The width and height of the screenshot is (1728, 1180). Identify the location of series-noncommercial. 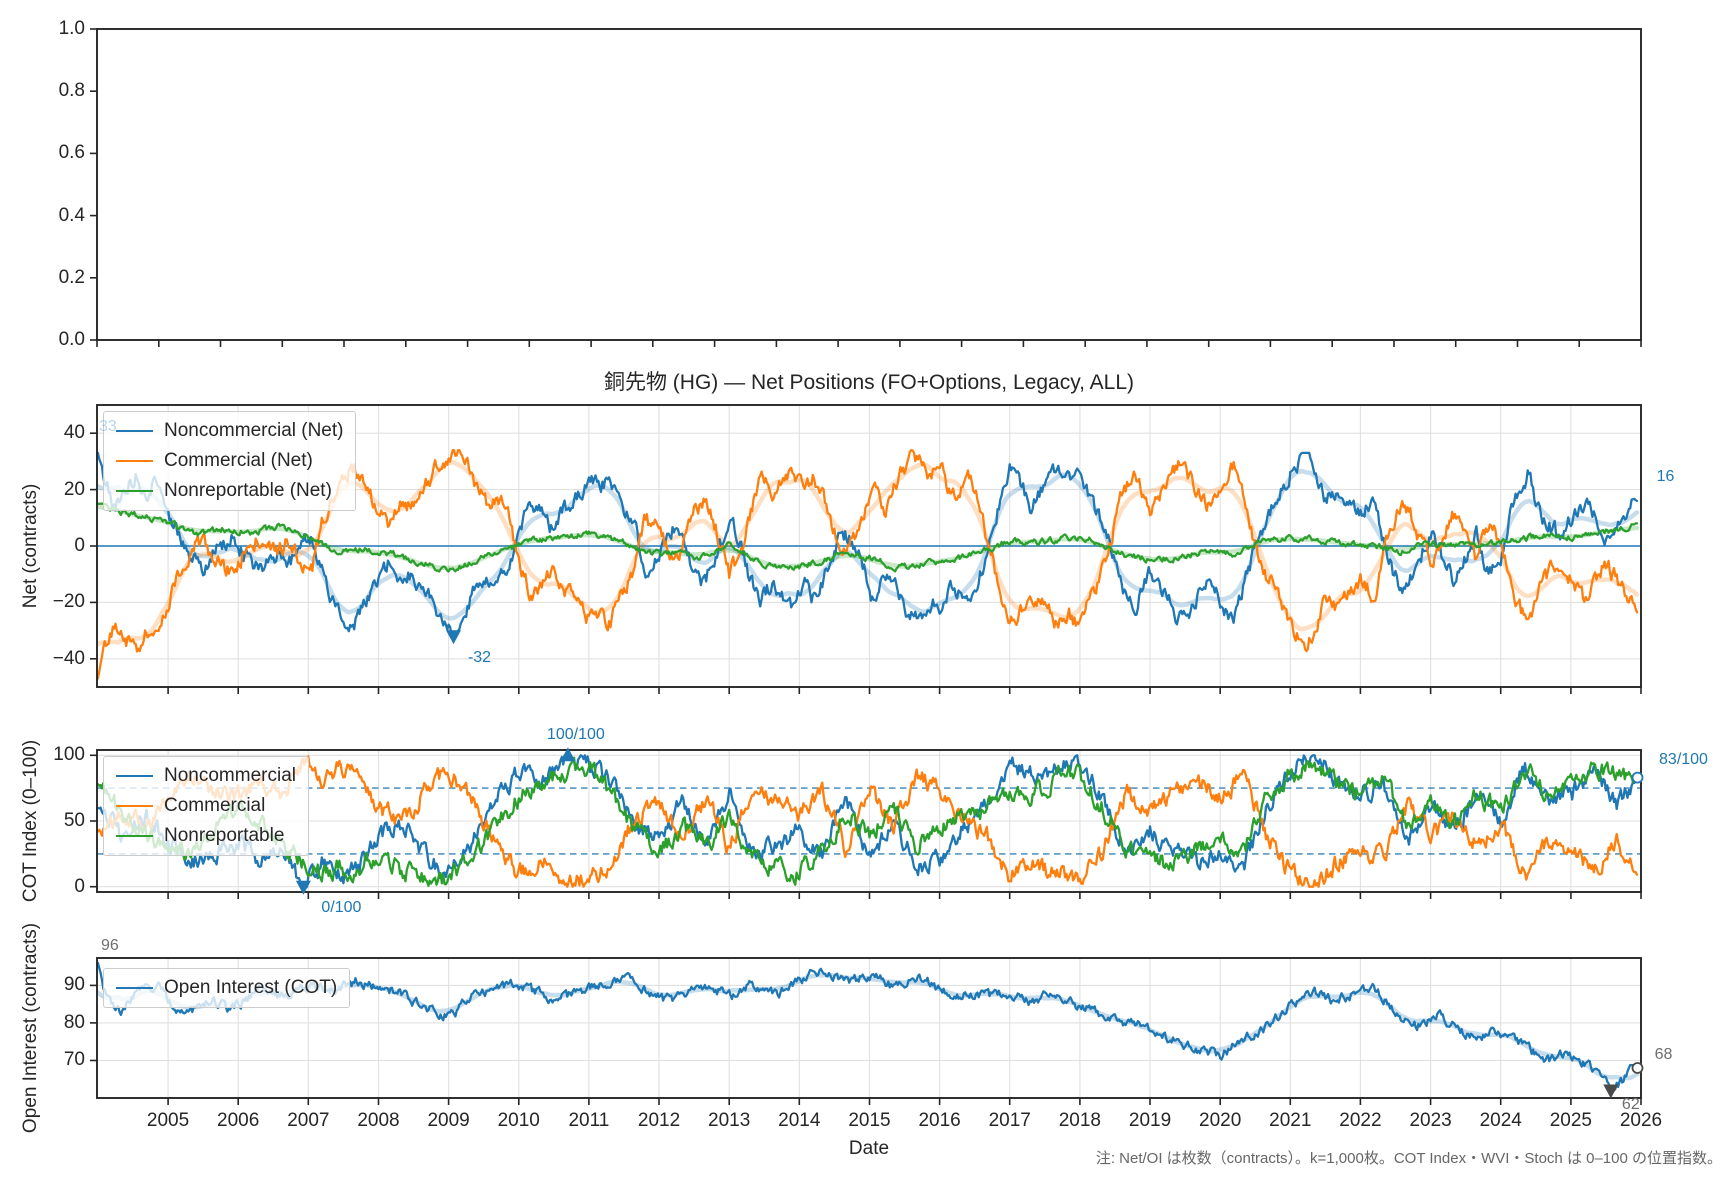
(868, 821).